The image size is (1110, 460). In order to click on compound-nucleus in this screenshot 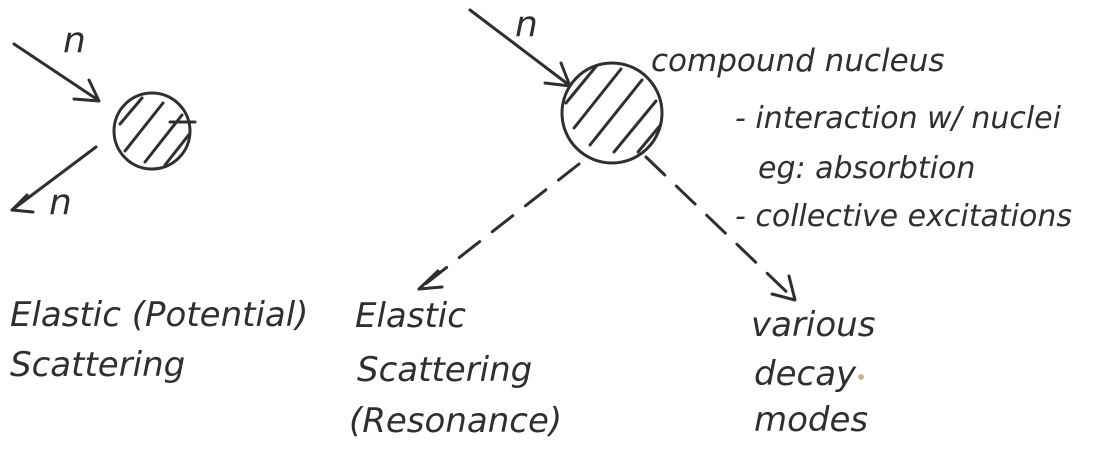, I will do `click(612, 113)`.